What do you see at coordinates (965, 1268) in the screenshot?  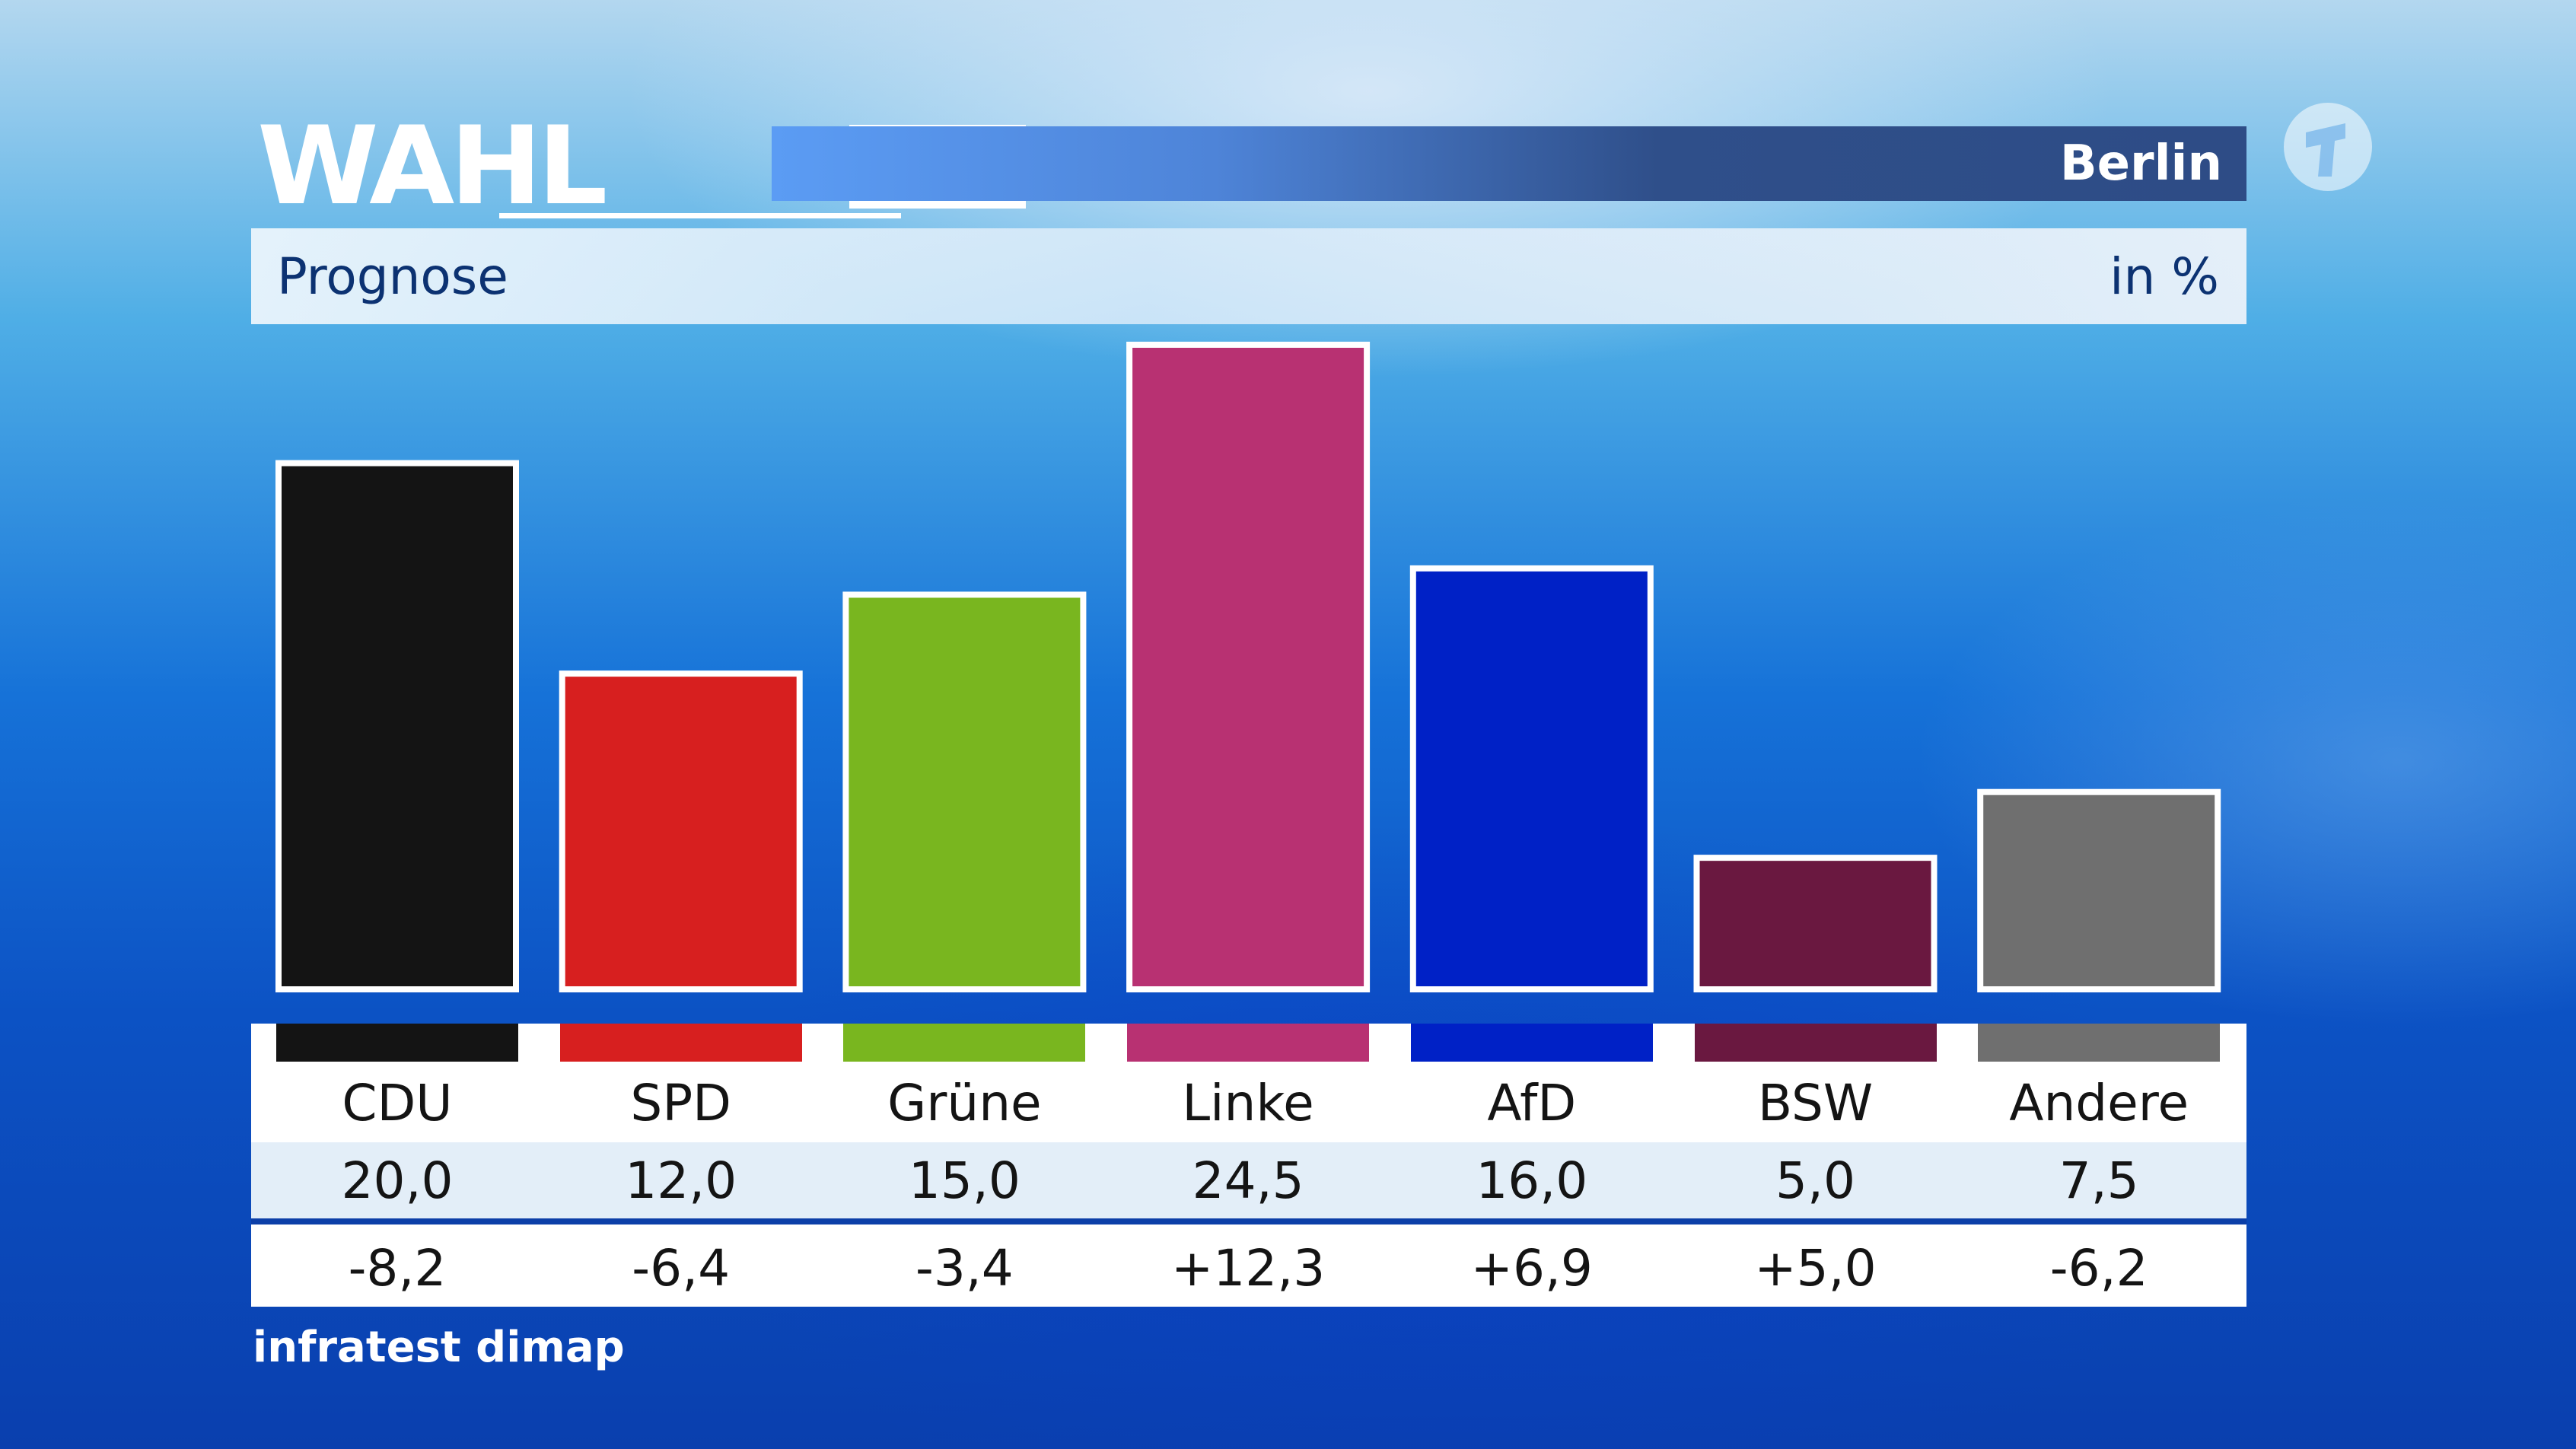 I see `change-label-grüne: -3,4` at bounding box center [965, 1268].